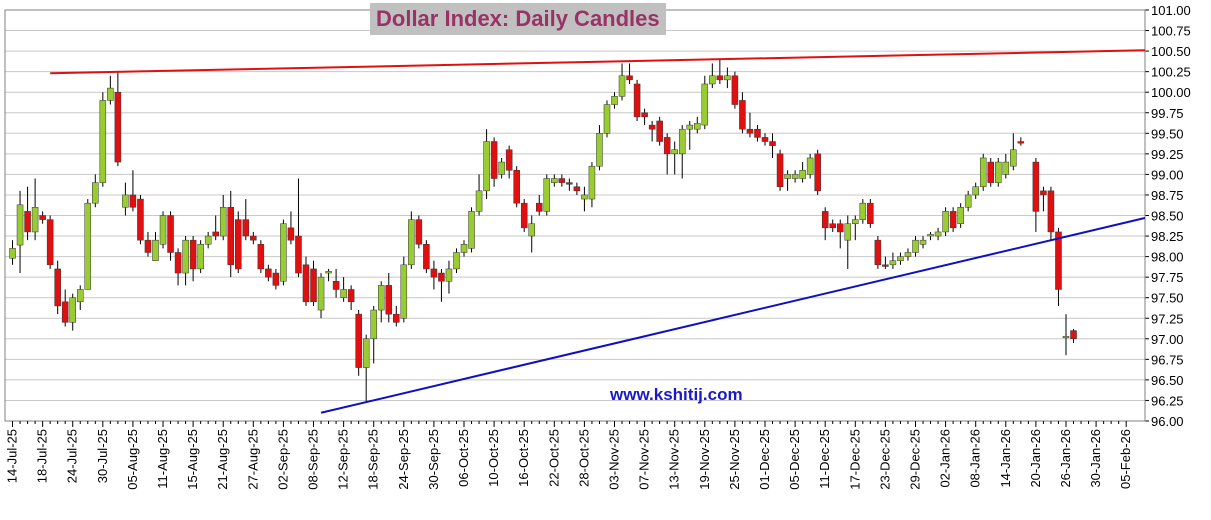  I want to click on y-tick-label: 97.50, so click(1167, 298).